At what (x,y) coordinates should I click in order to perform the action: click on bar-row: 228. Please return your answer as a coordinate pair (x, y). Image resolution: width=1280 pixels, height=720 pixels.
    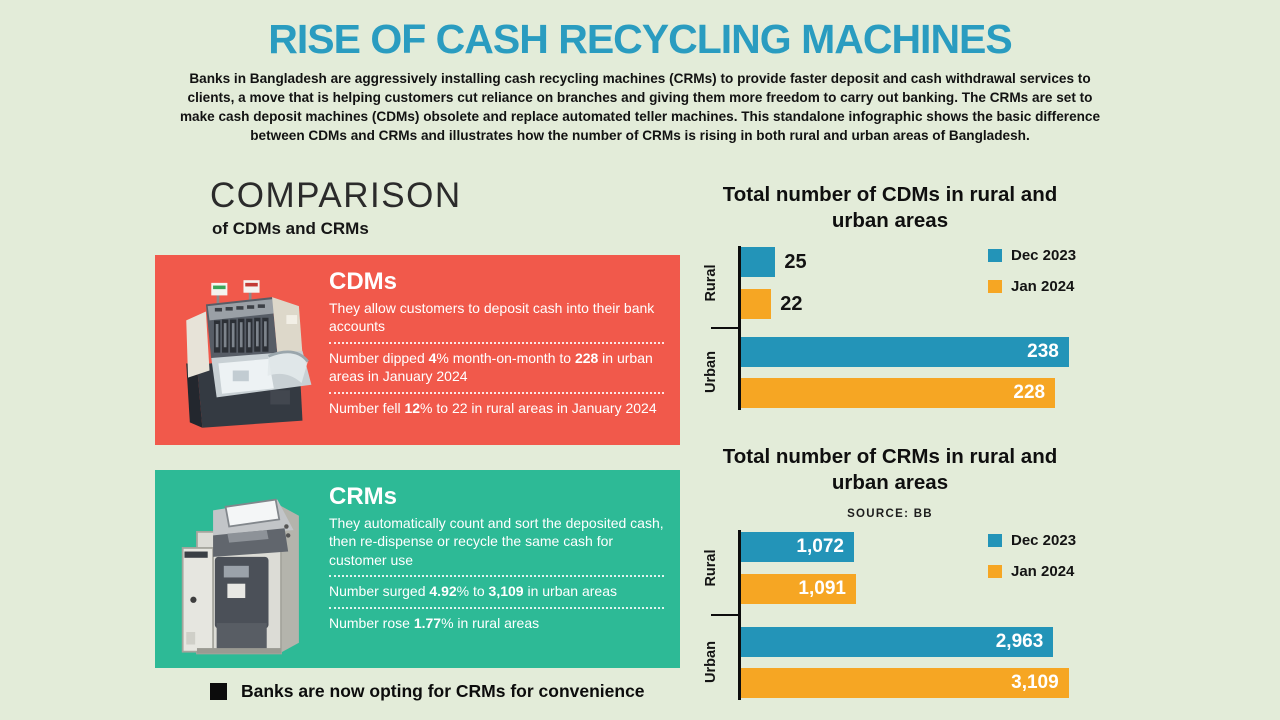
    Looking at the image, I should click on (907, 393).